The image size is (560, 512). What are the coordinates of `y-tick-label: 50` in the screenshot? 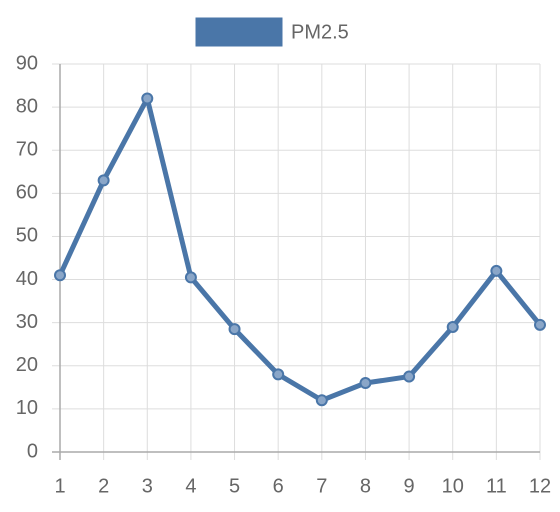 It's located at (27, 236).